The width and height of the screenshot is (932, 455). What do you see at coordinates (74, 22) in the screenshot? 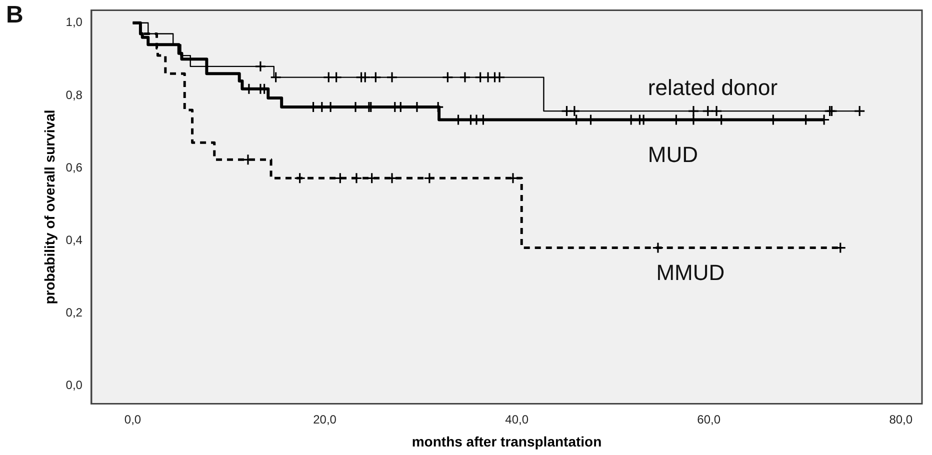
I see `y-tick-label: 1,0` at bounding box center [74, 22].